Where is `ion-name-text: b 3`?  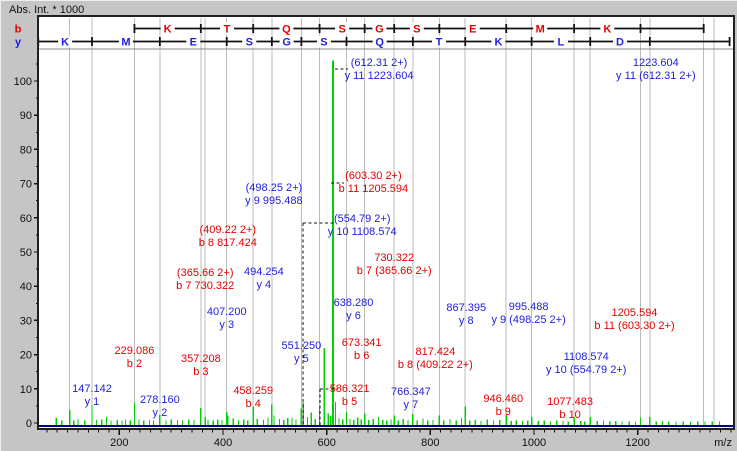 ion-name-text: b 3 is located at coordinates (200, 372).